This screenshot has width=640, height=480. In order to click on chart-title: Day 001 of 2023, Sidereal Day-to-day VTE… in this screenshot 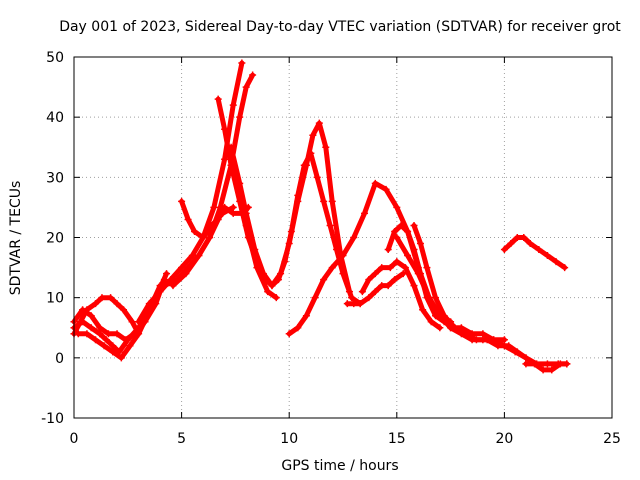, I will do `click(340, 27)`.